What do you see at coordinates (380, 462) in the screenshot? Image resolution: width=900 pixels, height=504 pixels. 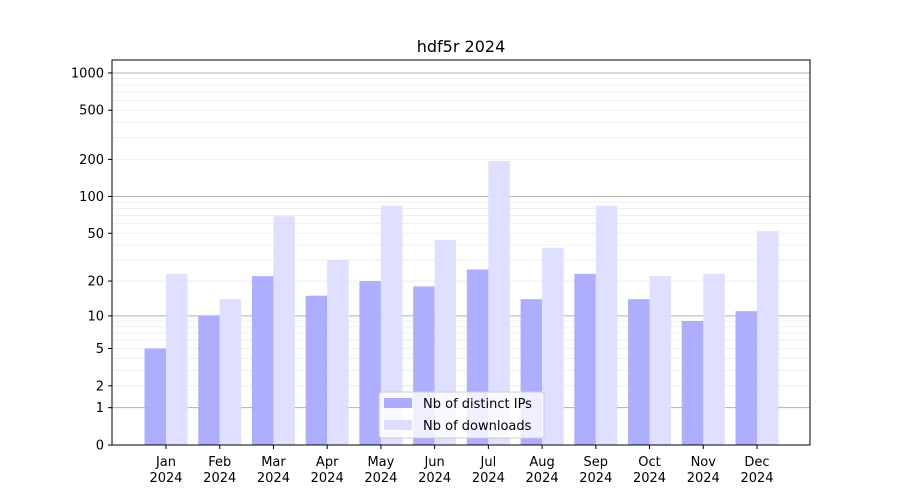 I see `x-tick-label: May` at bounding box center [380, 462].